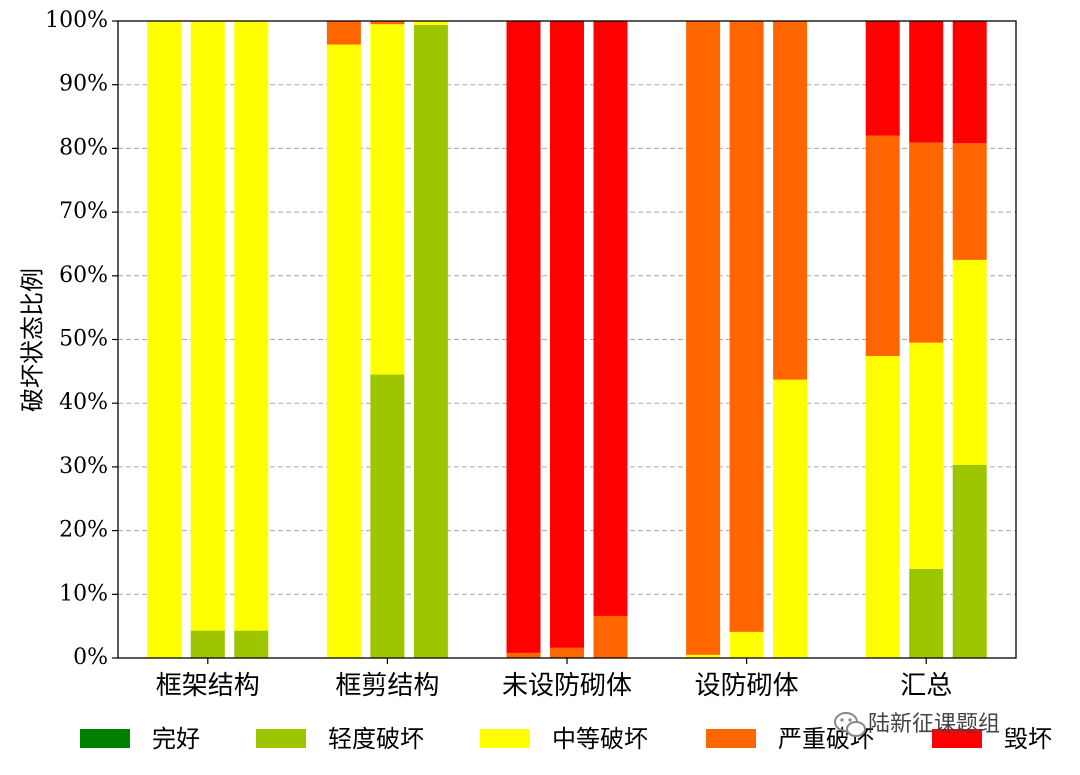  Describe the element at coordinates (83, 147) in the screenshot. I see `y-tick-label: 80%` at that location.